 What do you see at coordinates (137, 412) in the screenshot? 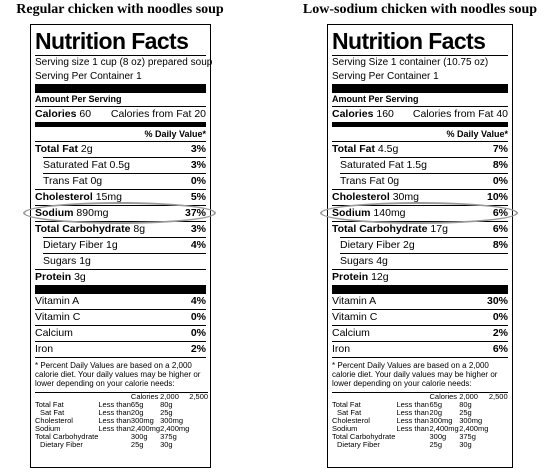
I see `footer-cell: 20g` at bounding box center [137, 412].